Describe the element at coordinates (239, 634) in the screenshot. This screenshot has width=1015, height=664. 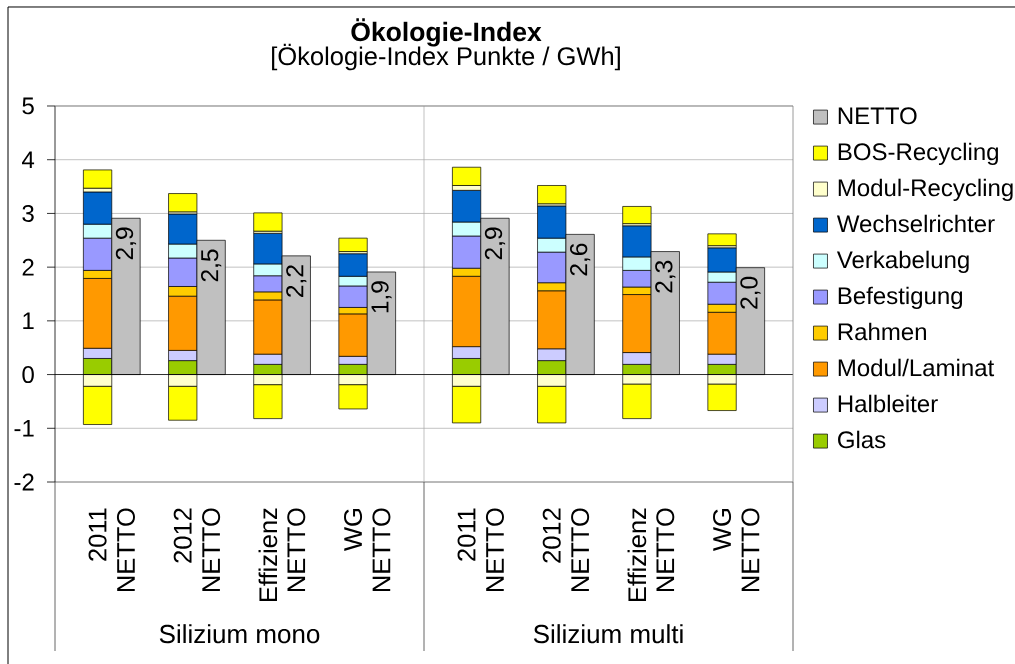
I see `text: Silizium mono` at that location.